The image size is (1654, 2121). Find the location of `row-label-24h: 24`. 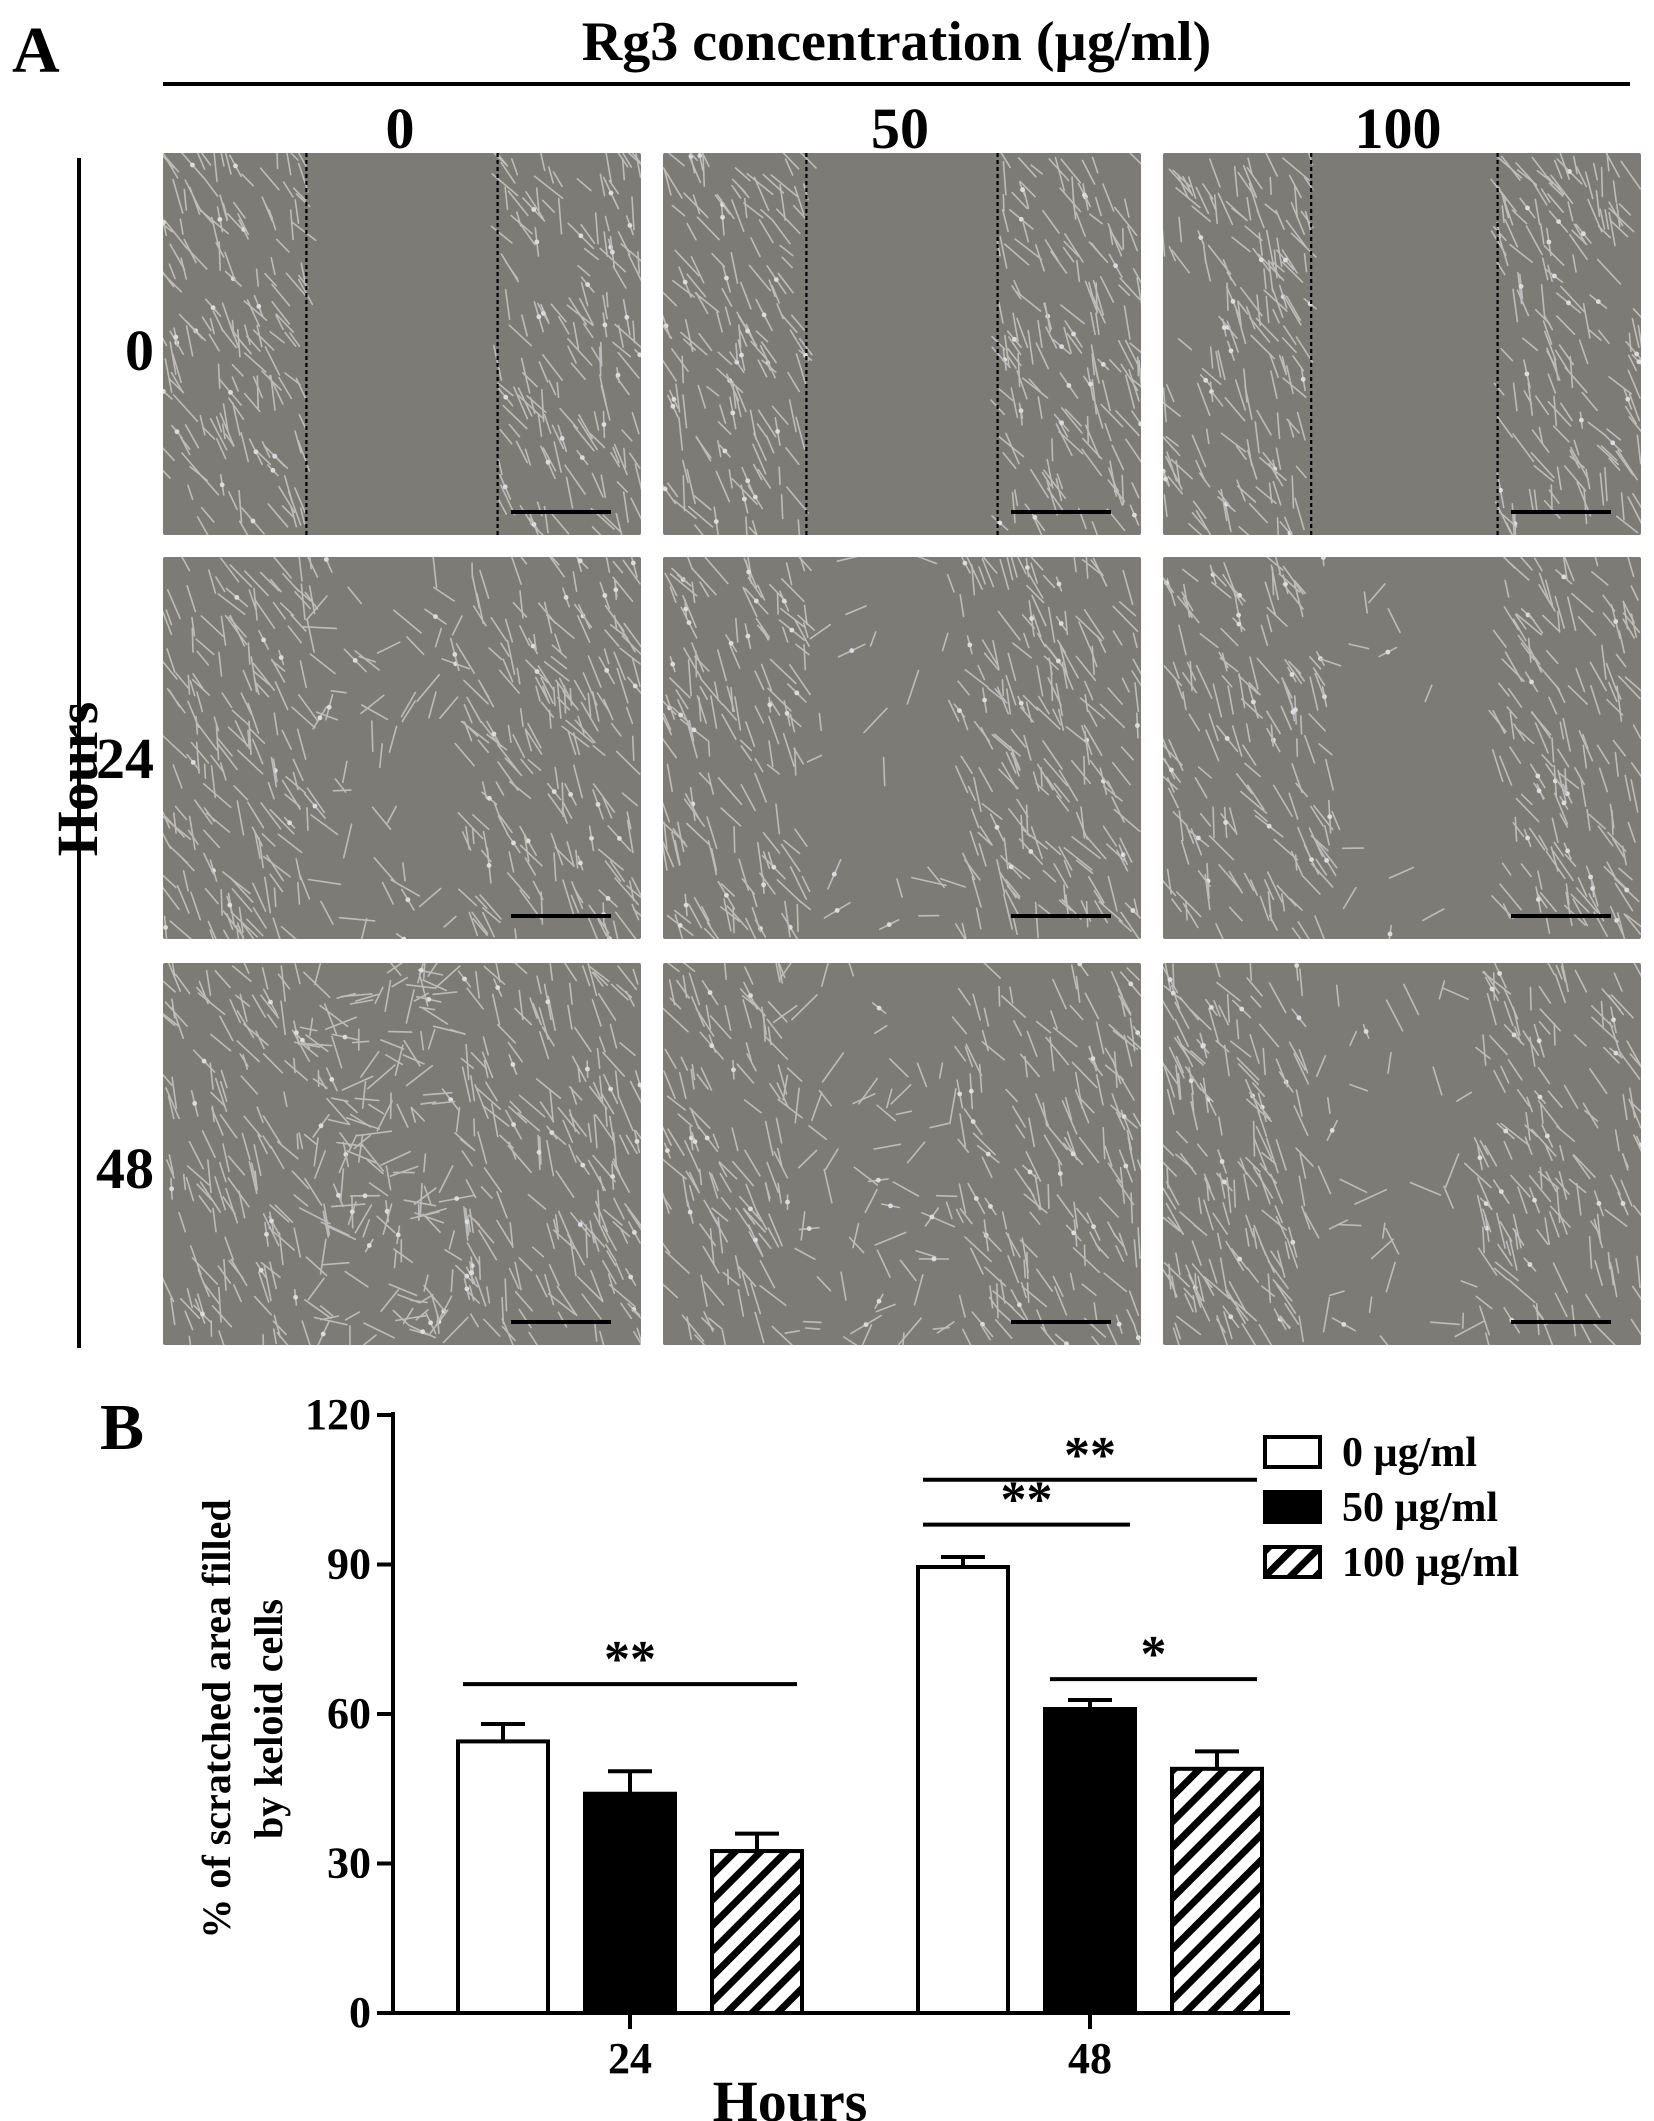

row-label-24h: 24 is located at coordinates (125, 758).